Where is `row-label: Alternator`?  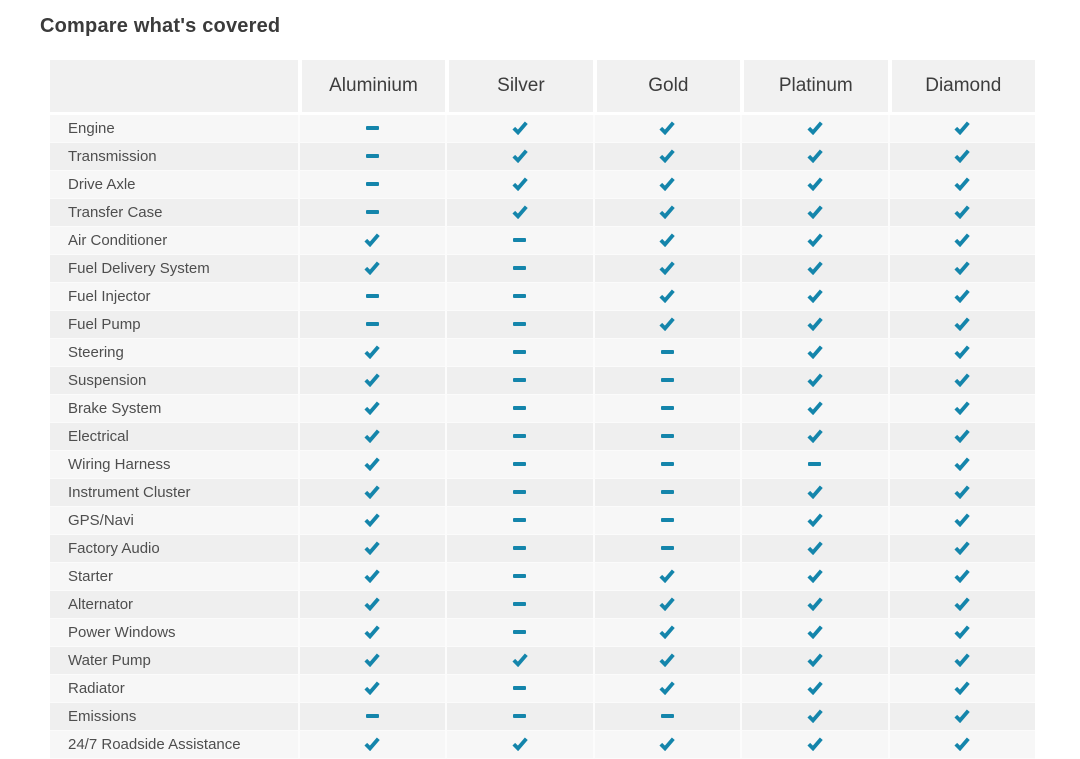
row-label: Alternator is located at coordinates (174, 605).